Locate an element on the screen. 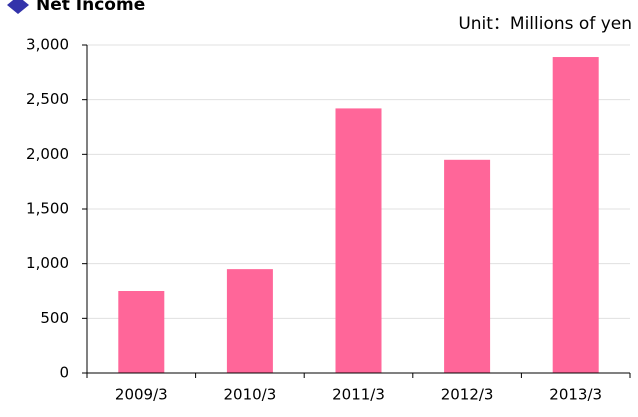  y-tick-label: 2,500 is located at coordinates (47, 99).